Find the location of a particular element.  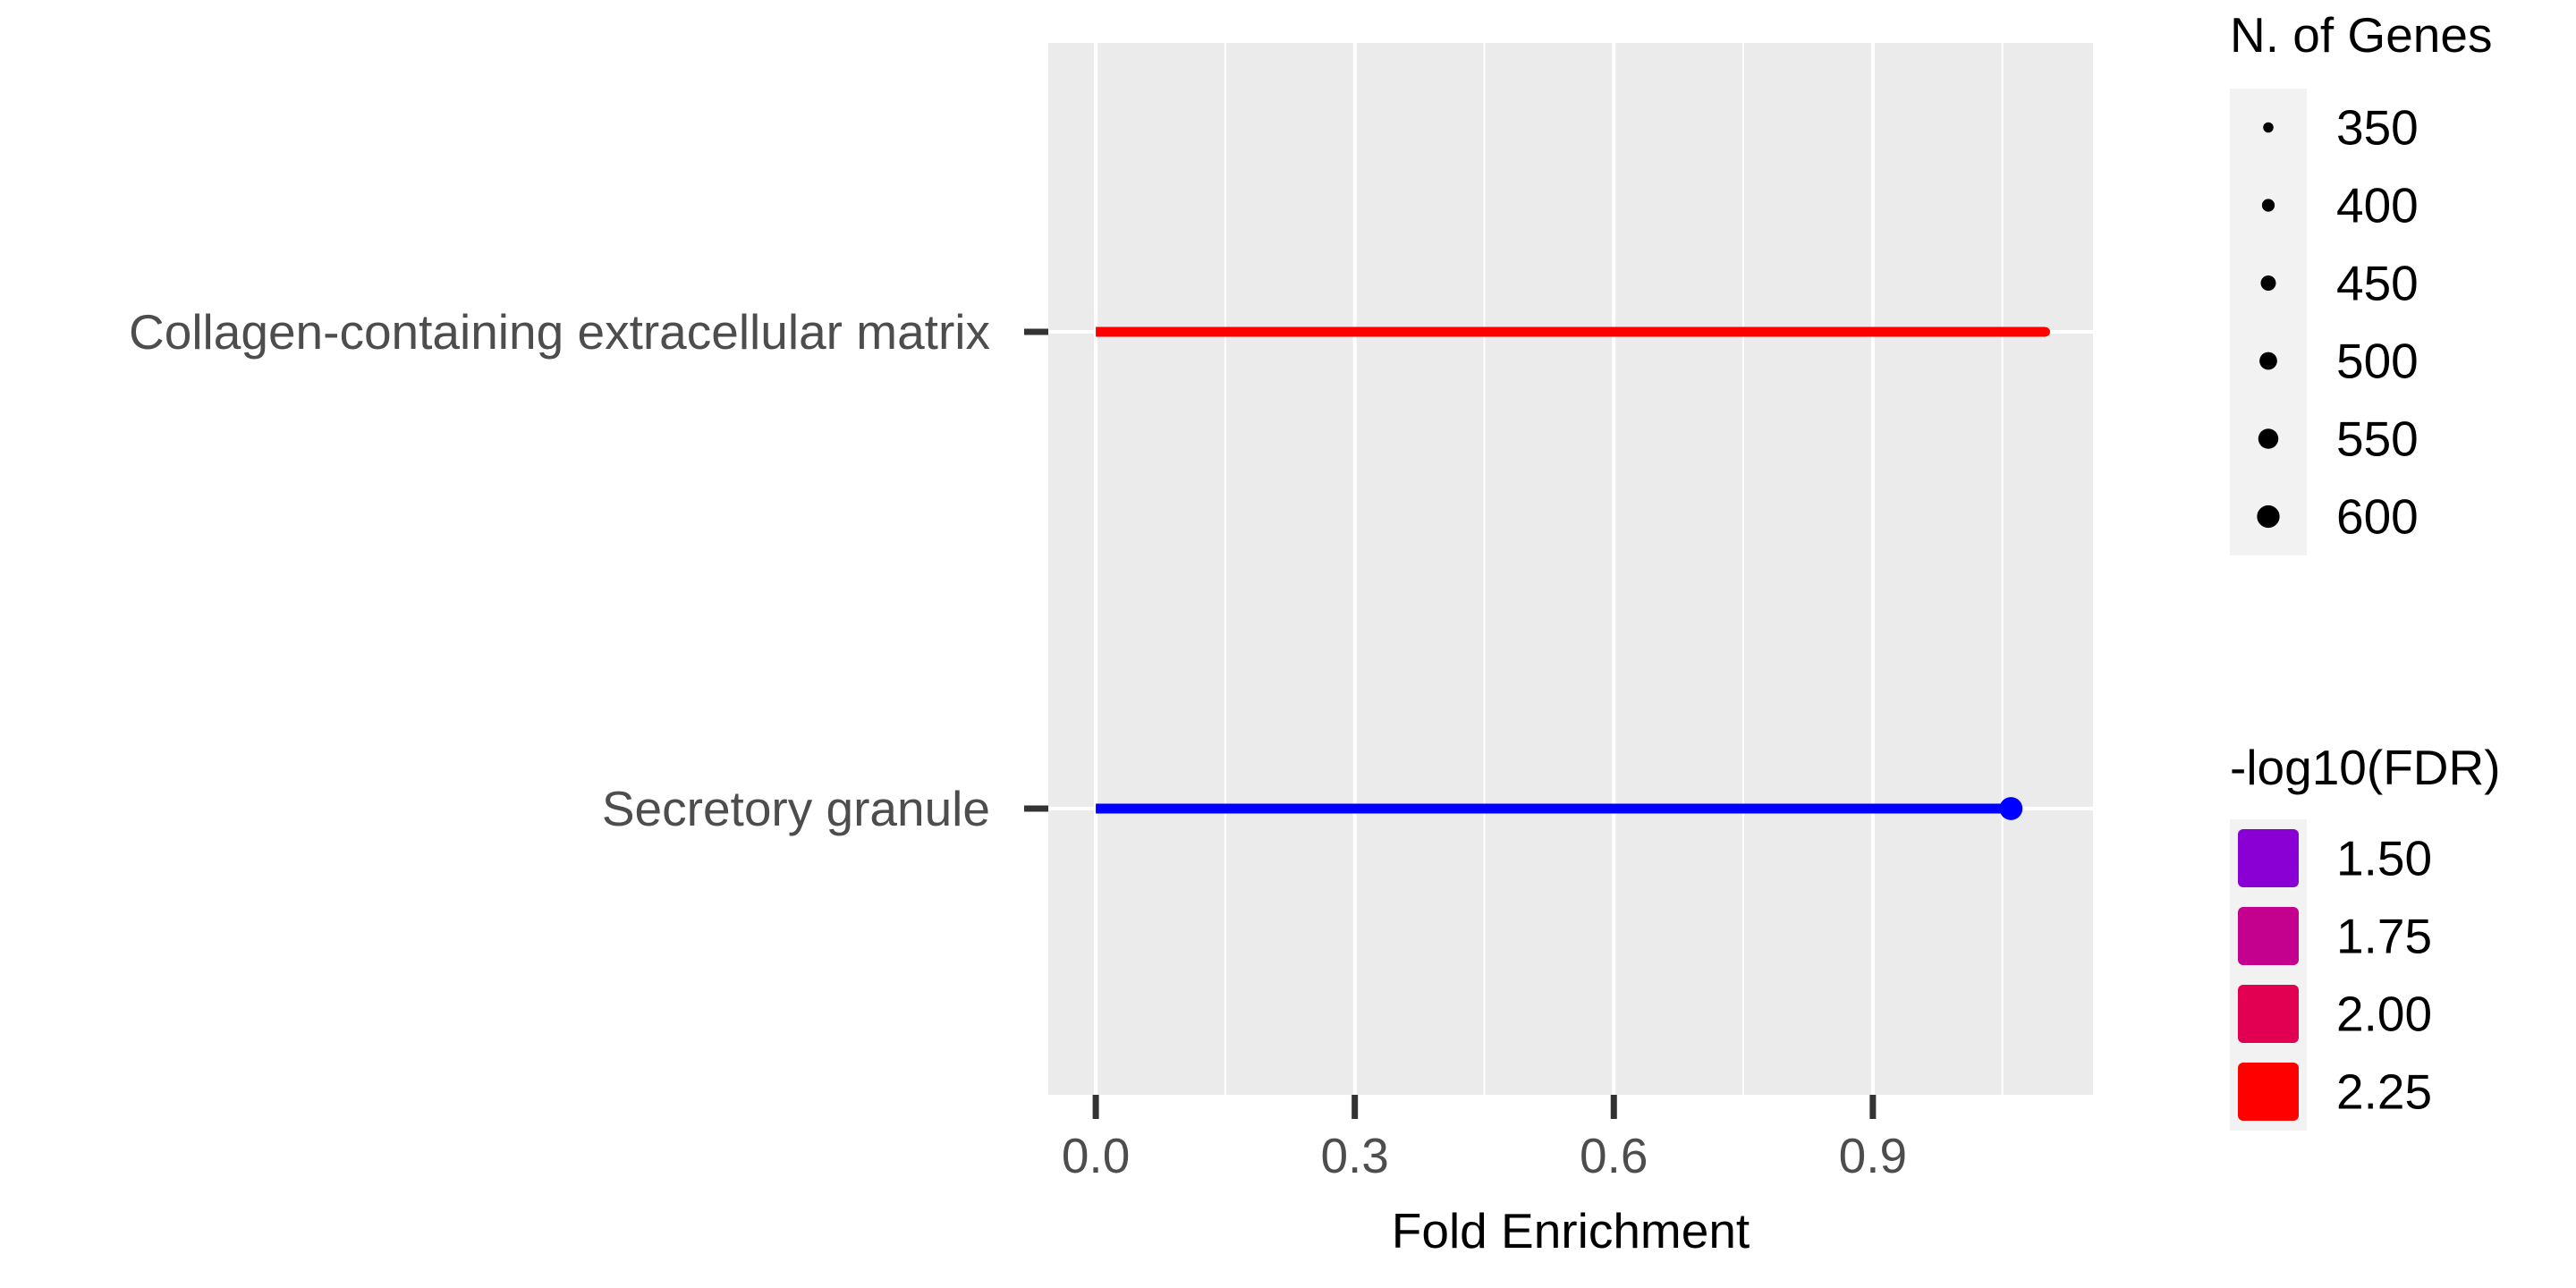

size-legend-label: 450 is located at coordinates (2377, 283).